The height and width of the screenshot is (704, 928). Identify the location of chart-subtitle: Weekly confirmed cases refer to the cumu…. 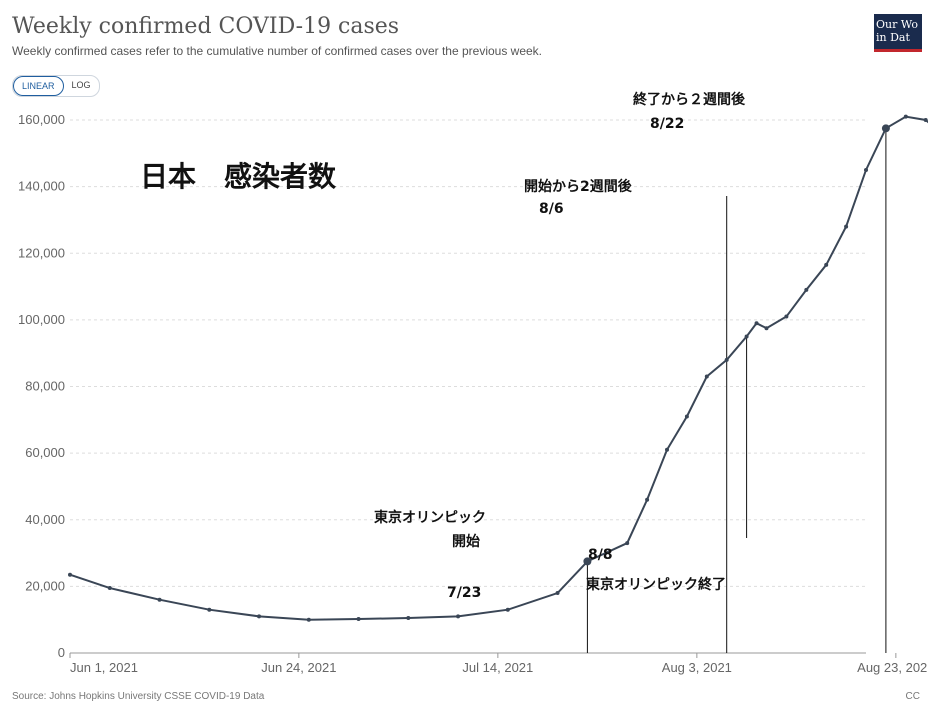
(277, 51).